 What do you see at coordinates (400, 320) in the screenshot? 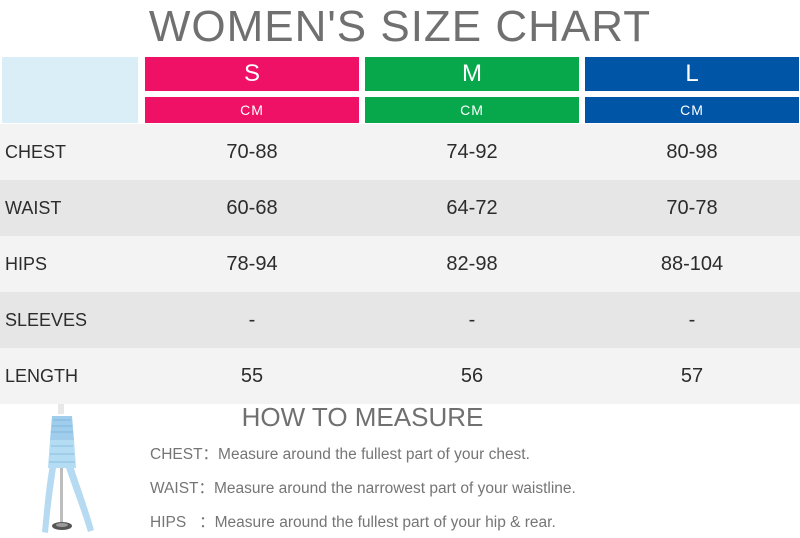
I see `table-row-sleeves: SLEEVES - - -` at bounding box center [400, 320].